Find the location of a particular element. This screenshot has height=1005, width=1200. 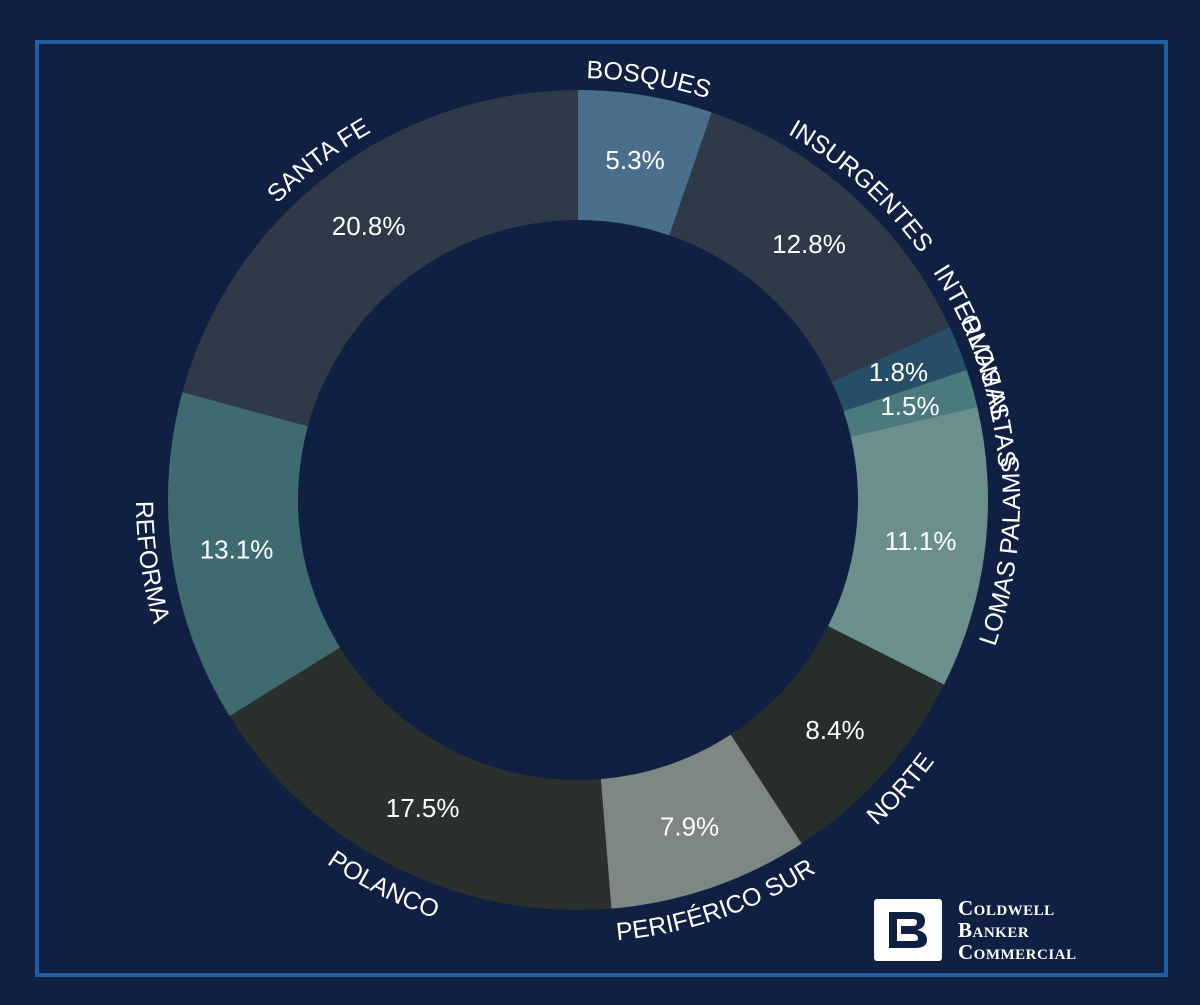

donut-slice-insurgentes is located at coordinates (809, 247).